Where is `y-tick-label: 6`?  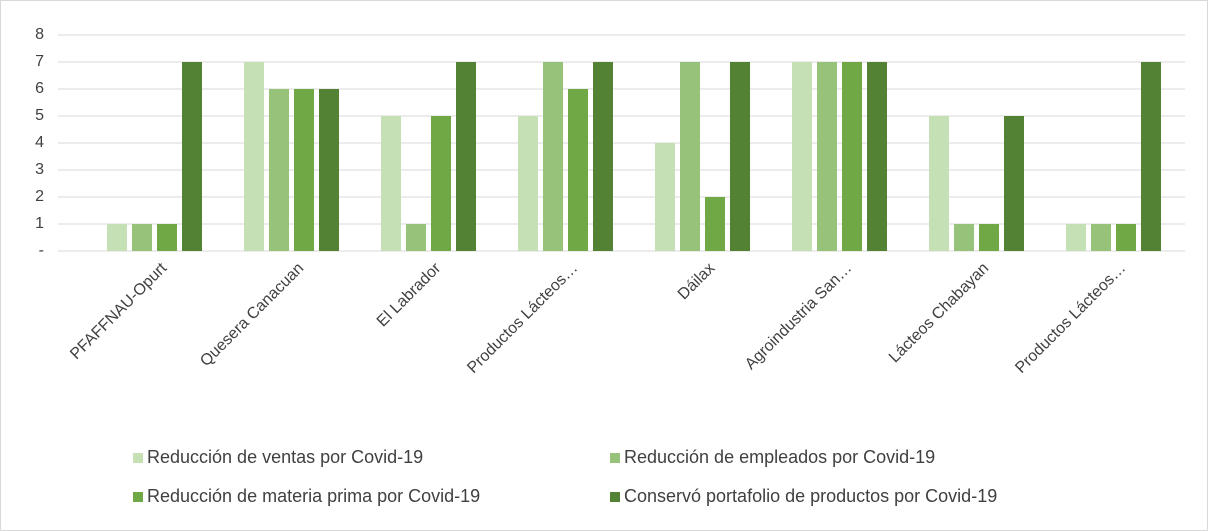 y-tick-label: 6 is located at coordinates (39, 88).